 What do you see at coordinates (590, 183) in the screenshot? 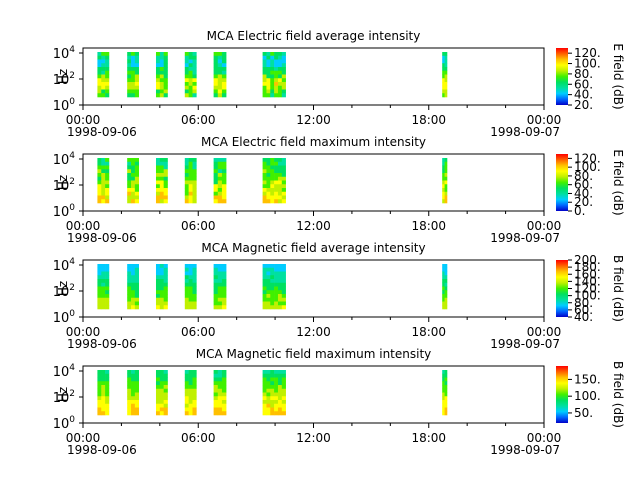
I see `colorbar: 0.20.40.60.80.100.120. E field (dB)` at bounding box center [590, 183].